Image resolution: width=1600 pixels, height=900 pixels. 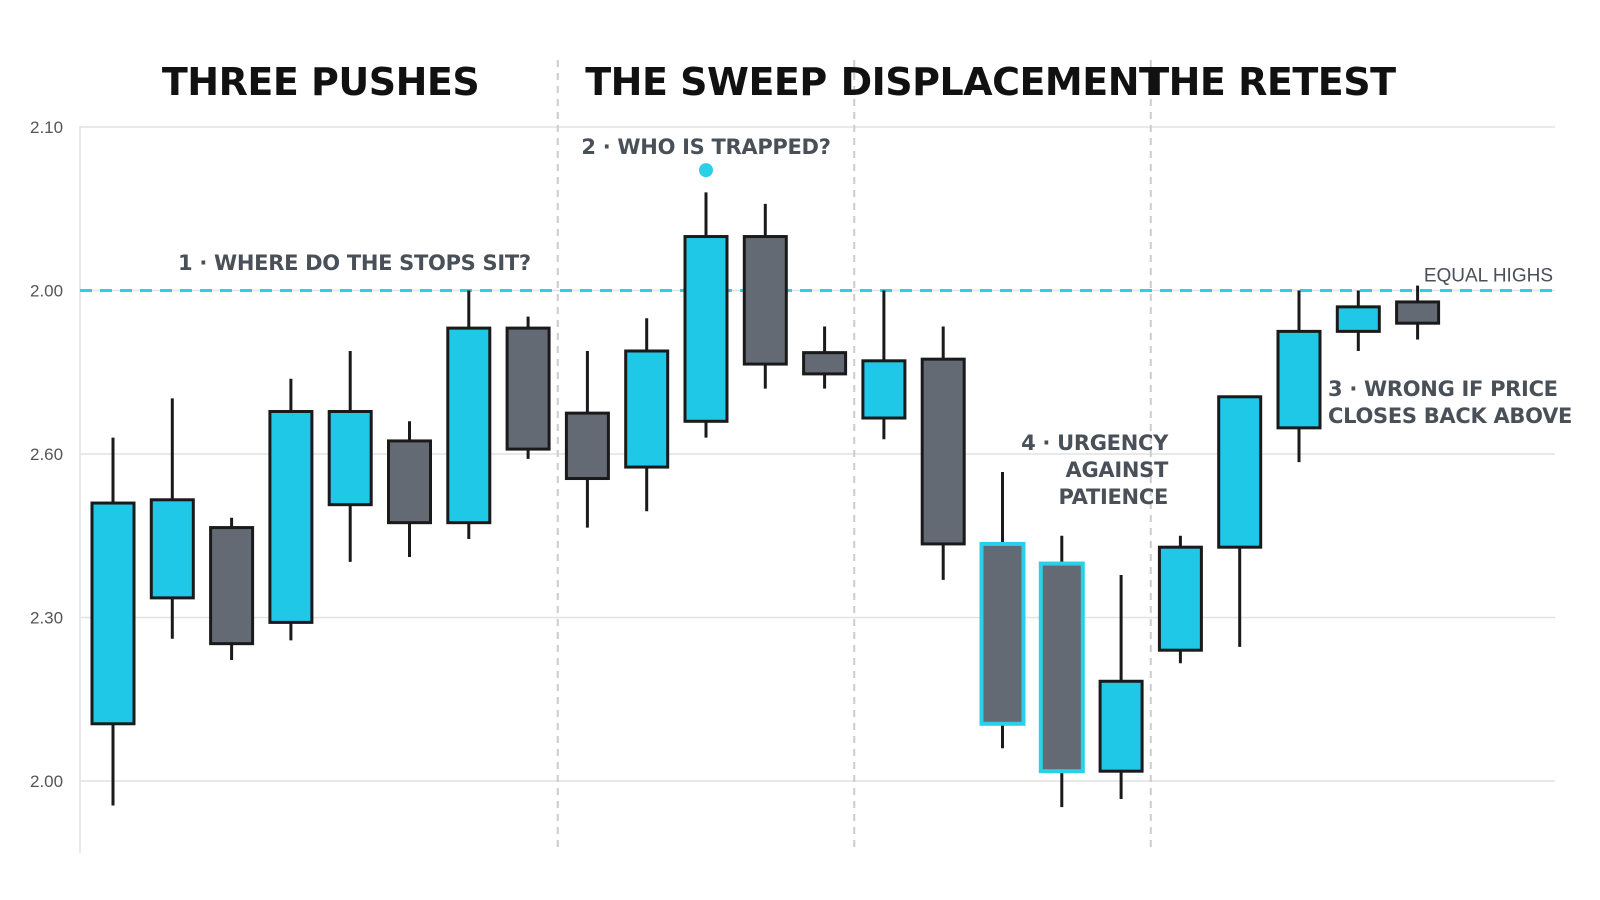 I want to click on sweep-marker-dot, so click(x=706, y=170).